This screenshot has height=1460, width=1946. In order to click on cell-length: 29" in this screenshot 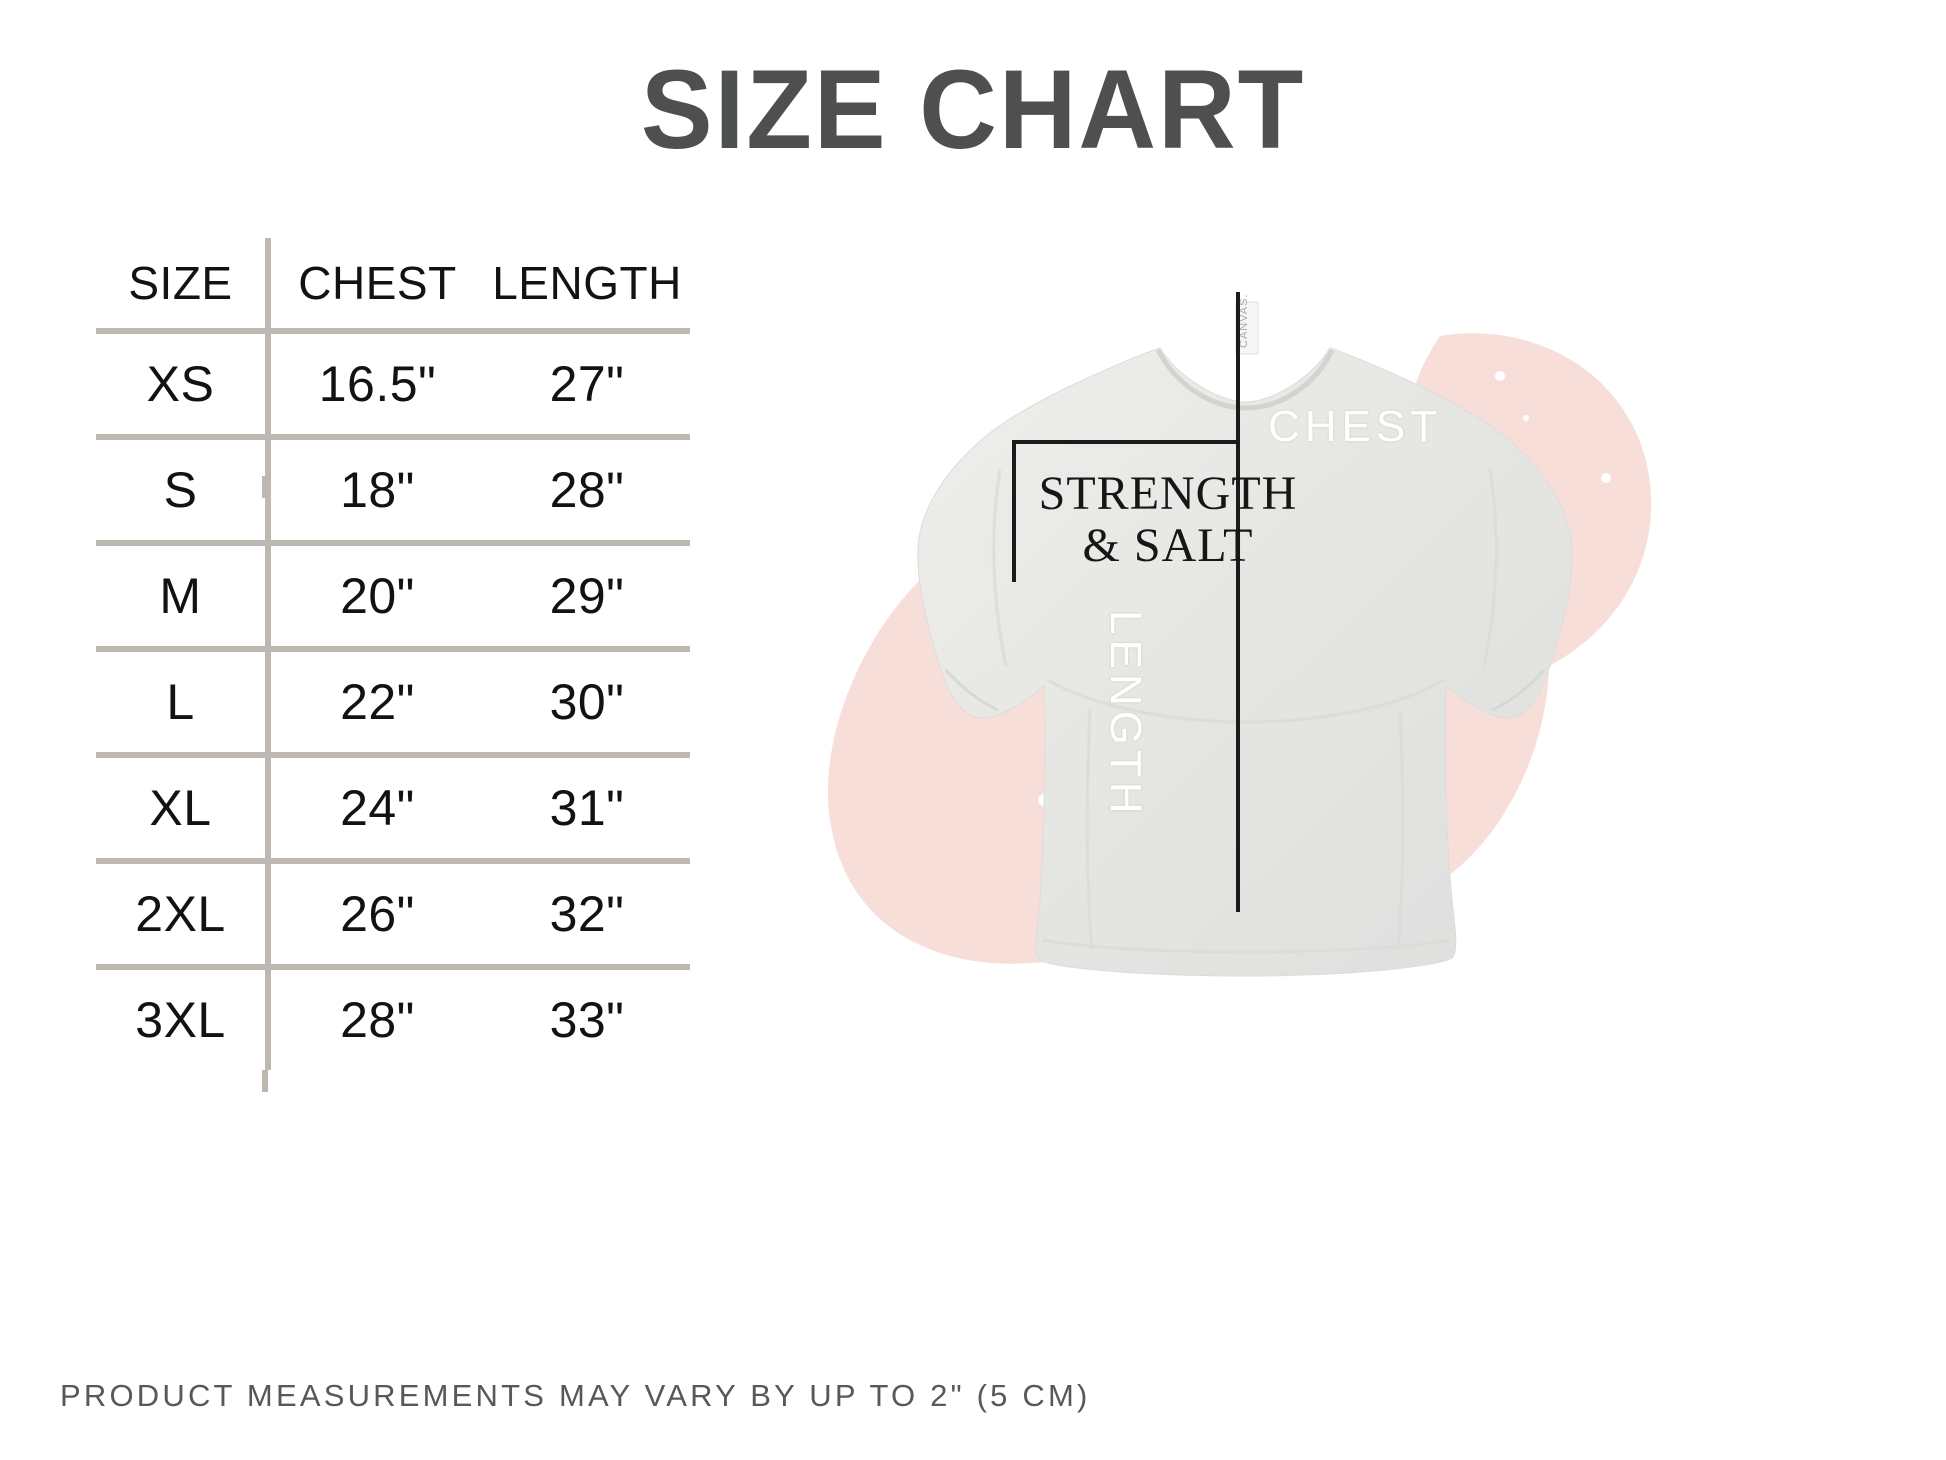, I will do `click(587, 596)`.